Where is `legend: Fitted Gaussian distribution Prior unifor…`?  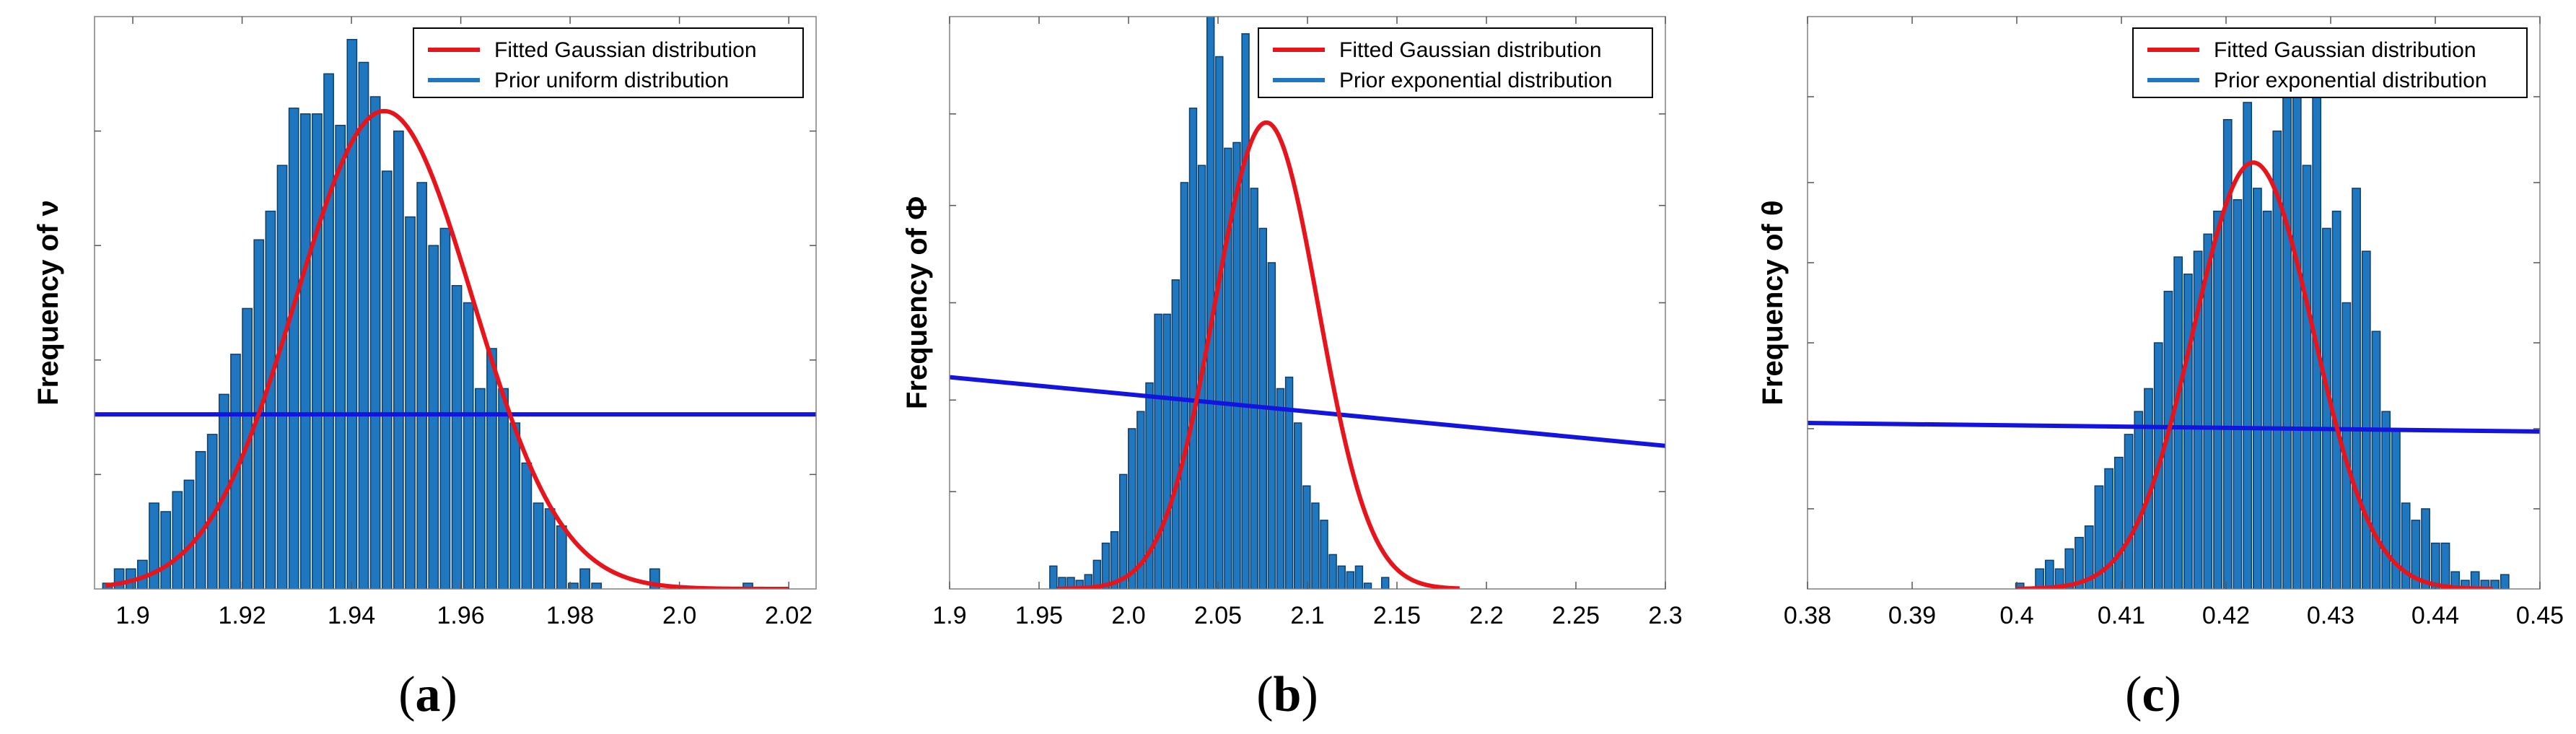
legend: Fitted Gaussian distribution Prior unifor… is located at coordinates (608, 63).